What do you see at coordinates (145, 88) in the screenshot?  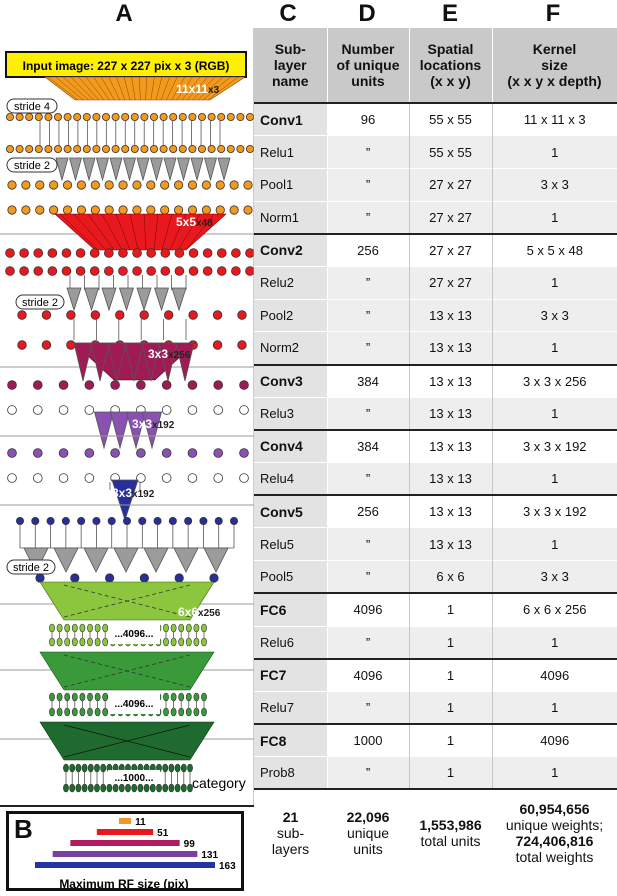 I see `conv1-kernel-fan` at bounding box center [145, 88].